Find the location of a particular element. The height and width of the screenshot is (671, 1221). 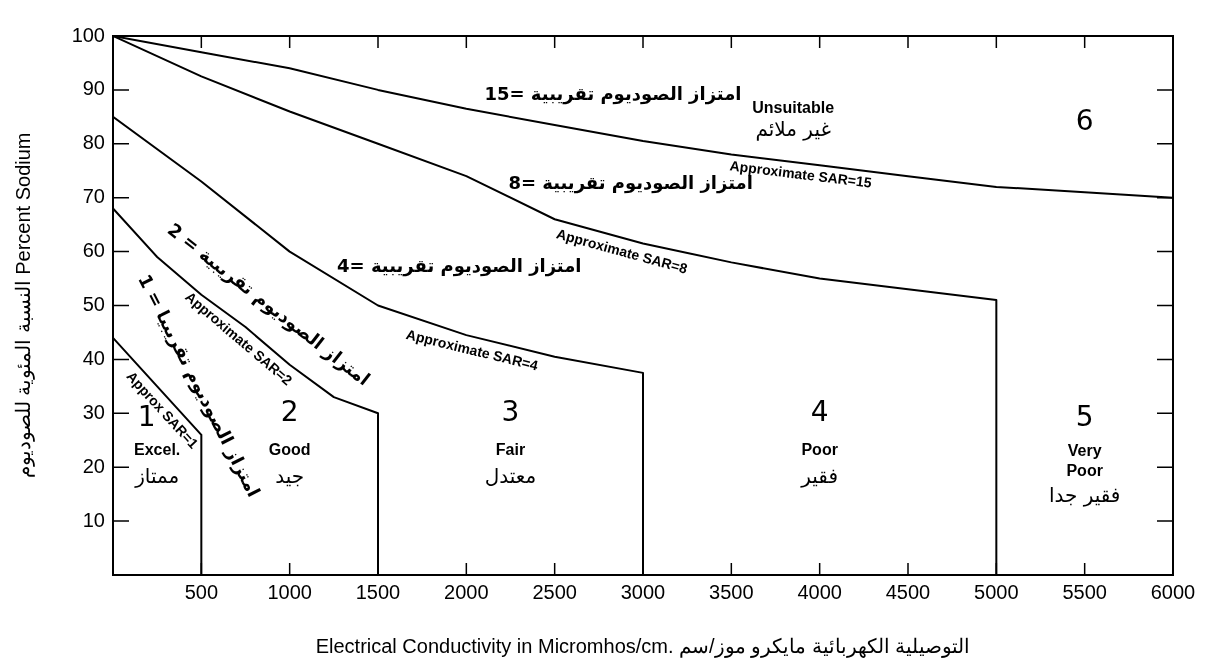

x-tick-label: 4000 is located at coordinates (819, 591).